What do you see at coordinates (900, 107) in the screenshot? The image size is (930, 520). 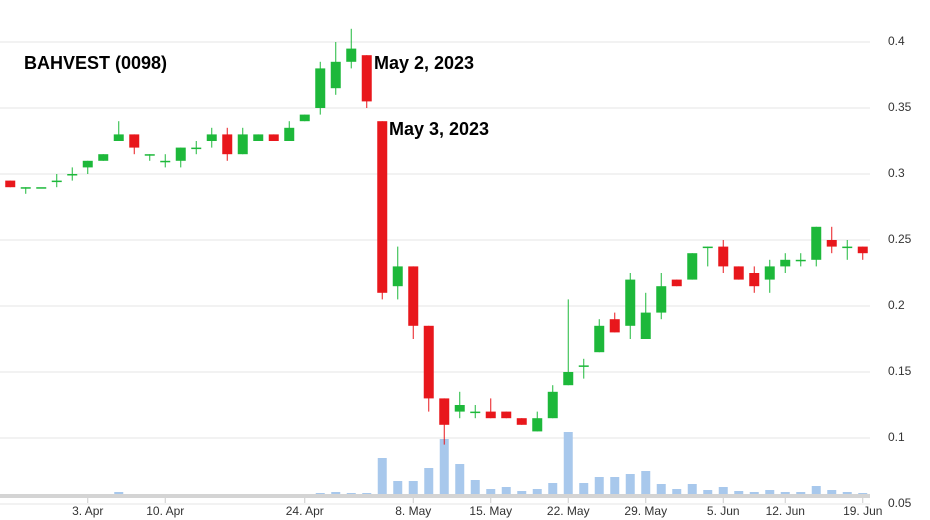 I see `y-tick-label: 0.35` at bounding box center [900, 107].